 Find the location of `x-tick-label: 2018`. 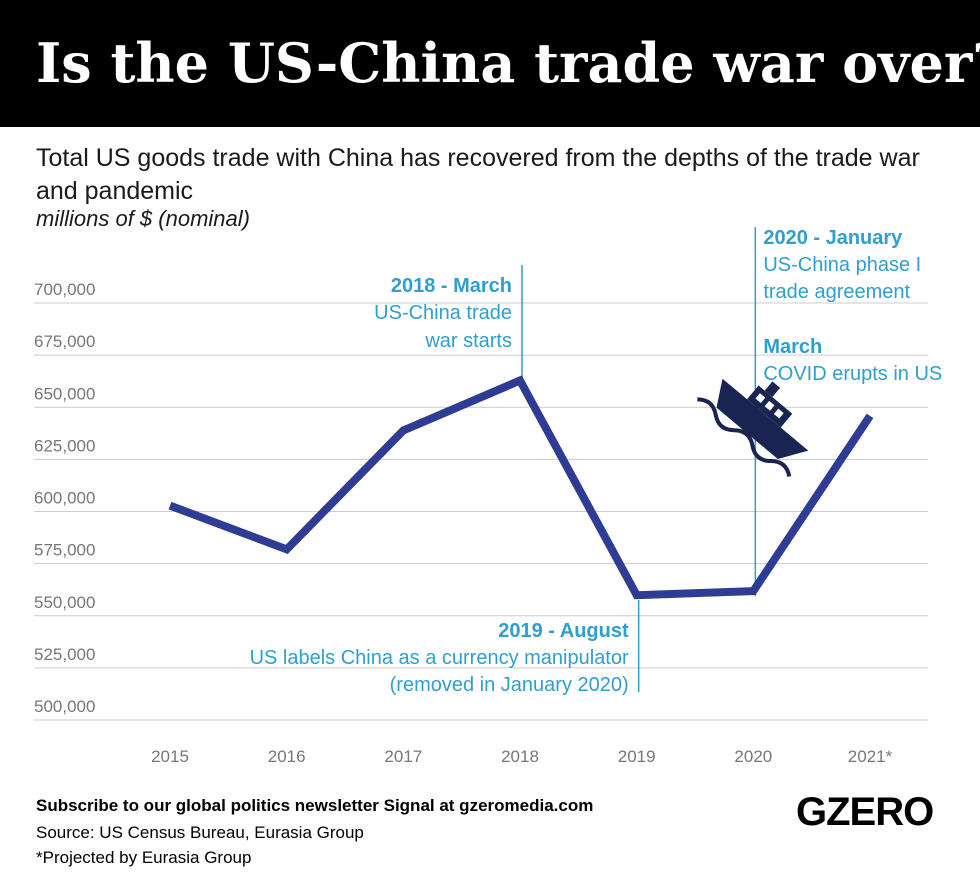

x-tick-label: 2018 is located at coordinates (520, 756).